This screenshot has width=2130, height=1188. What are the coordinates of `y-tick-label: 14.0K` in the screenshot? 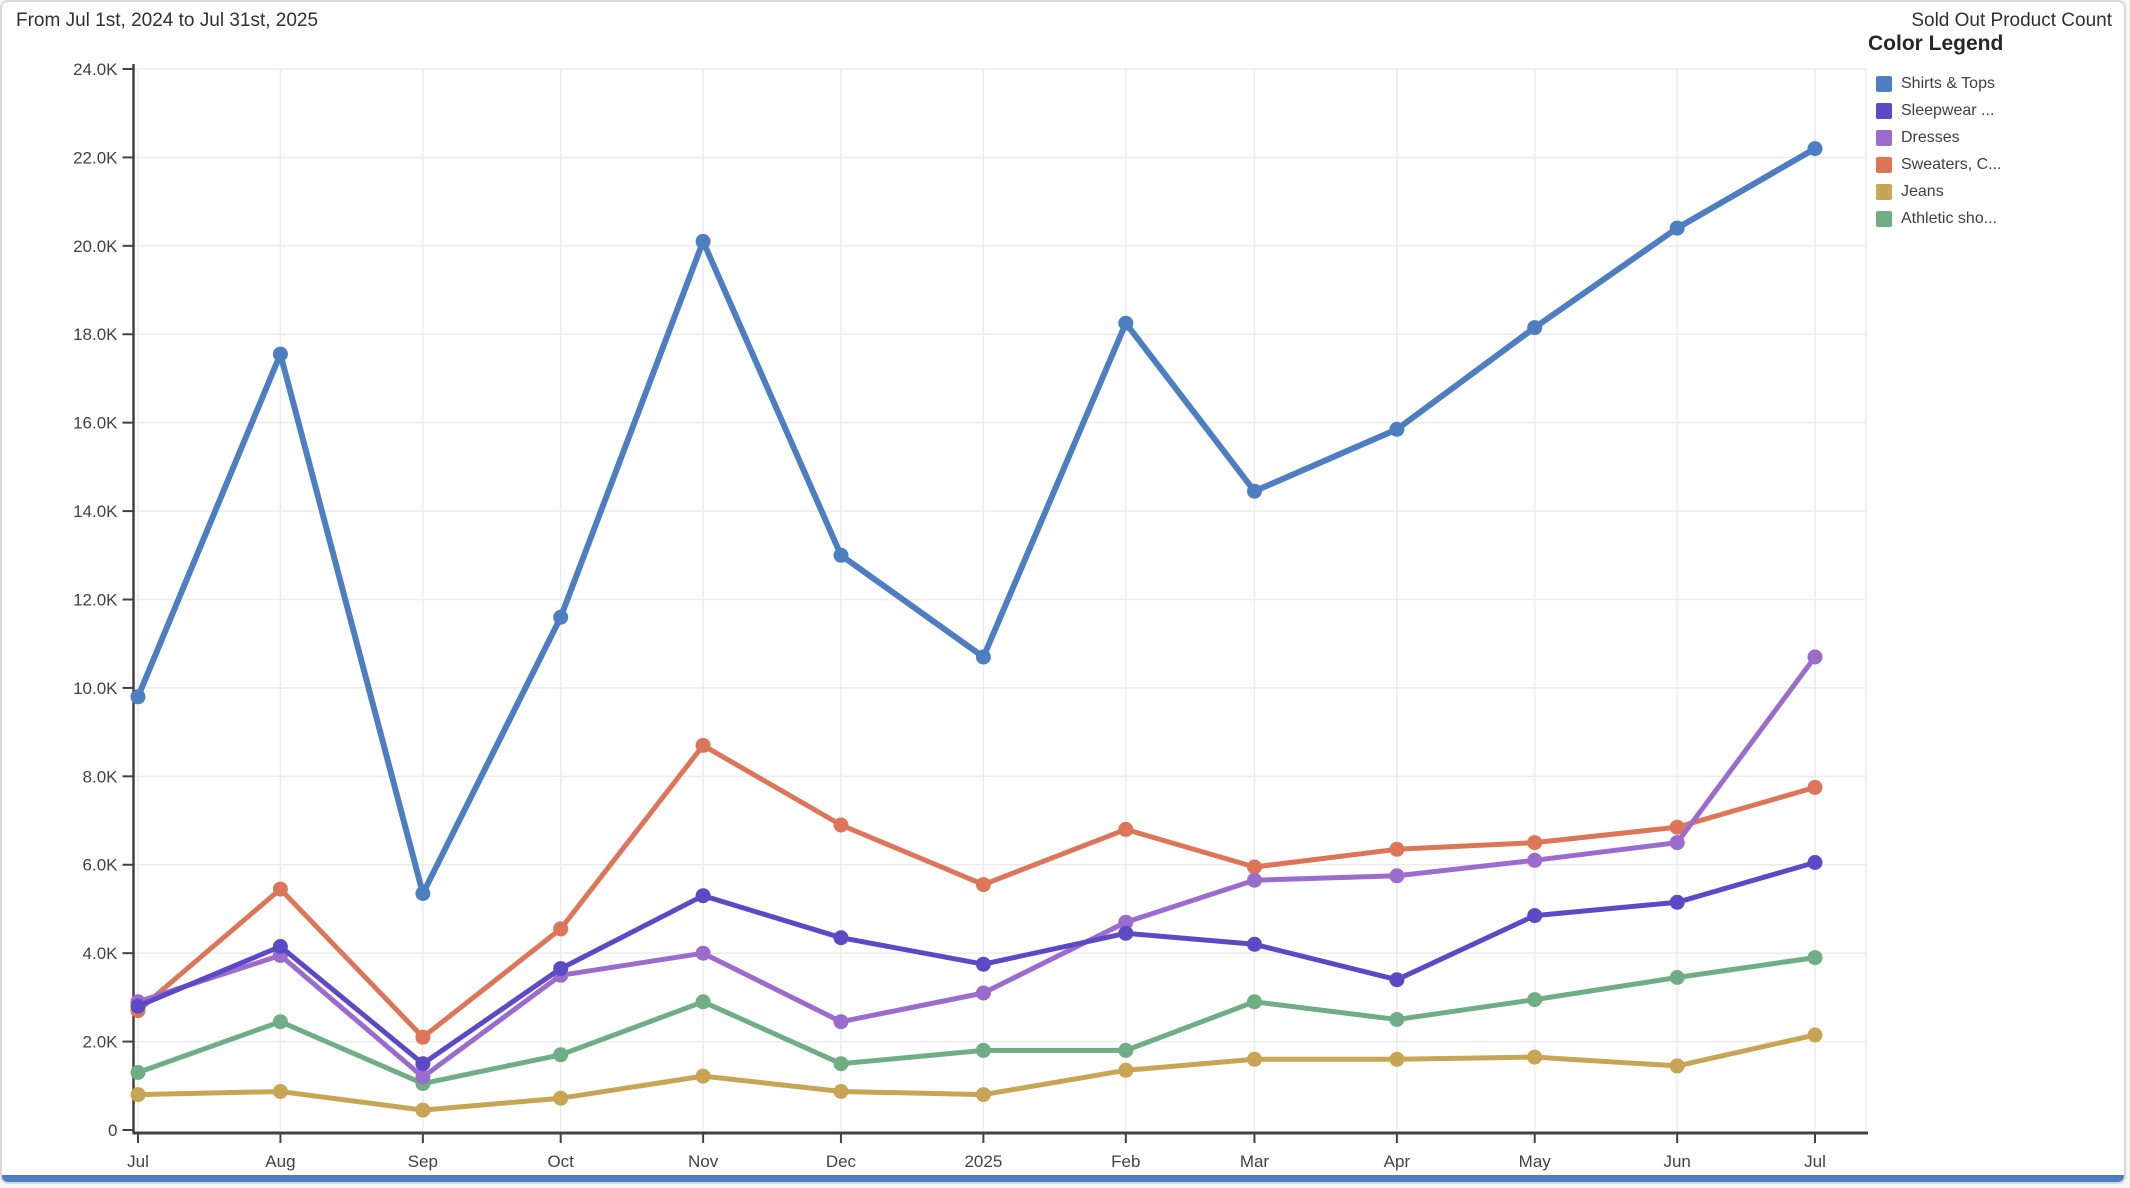 It's located at (95, 511).